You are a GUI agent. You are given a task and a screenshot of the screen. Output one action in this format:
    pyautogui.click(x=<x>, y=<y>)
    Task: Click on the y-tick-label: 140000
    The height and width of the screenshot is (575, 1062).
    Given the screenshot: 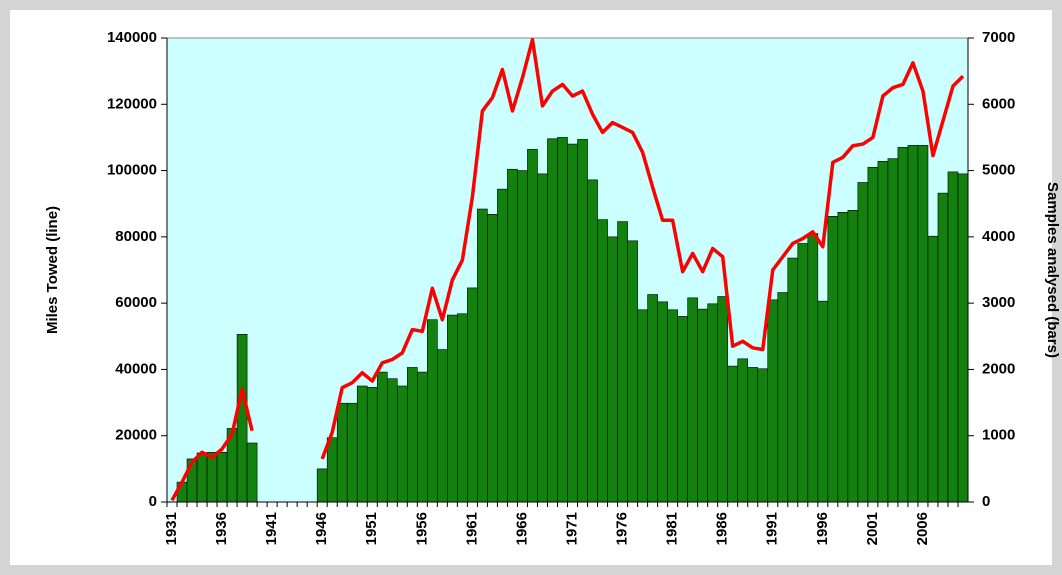 What is the action you would take?
    pyautogui.click(x=132, y=37)
    